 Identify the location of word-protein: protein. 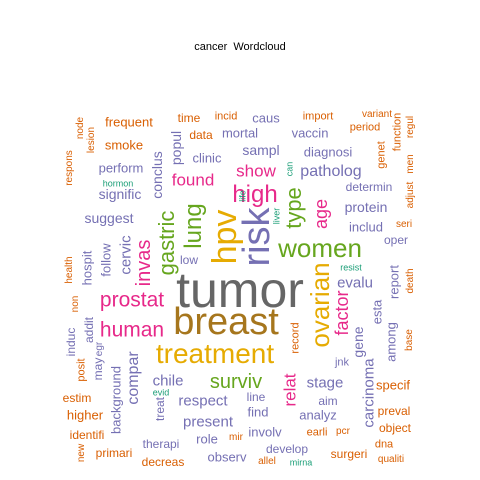
(366, 207).